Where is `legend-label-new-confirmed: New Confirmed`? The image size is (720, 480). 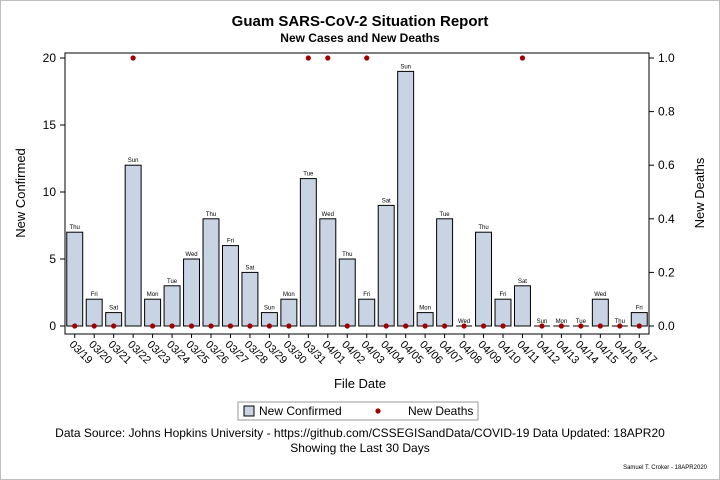 legend-label-new-confirmed: New Confirmed is located at coordinates (300, 411).